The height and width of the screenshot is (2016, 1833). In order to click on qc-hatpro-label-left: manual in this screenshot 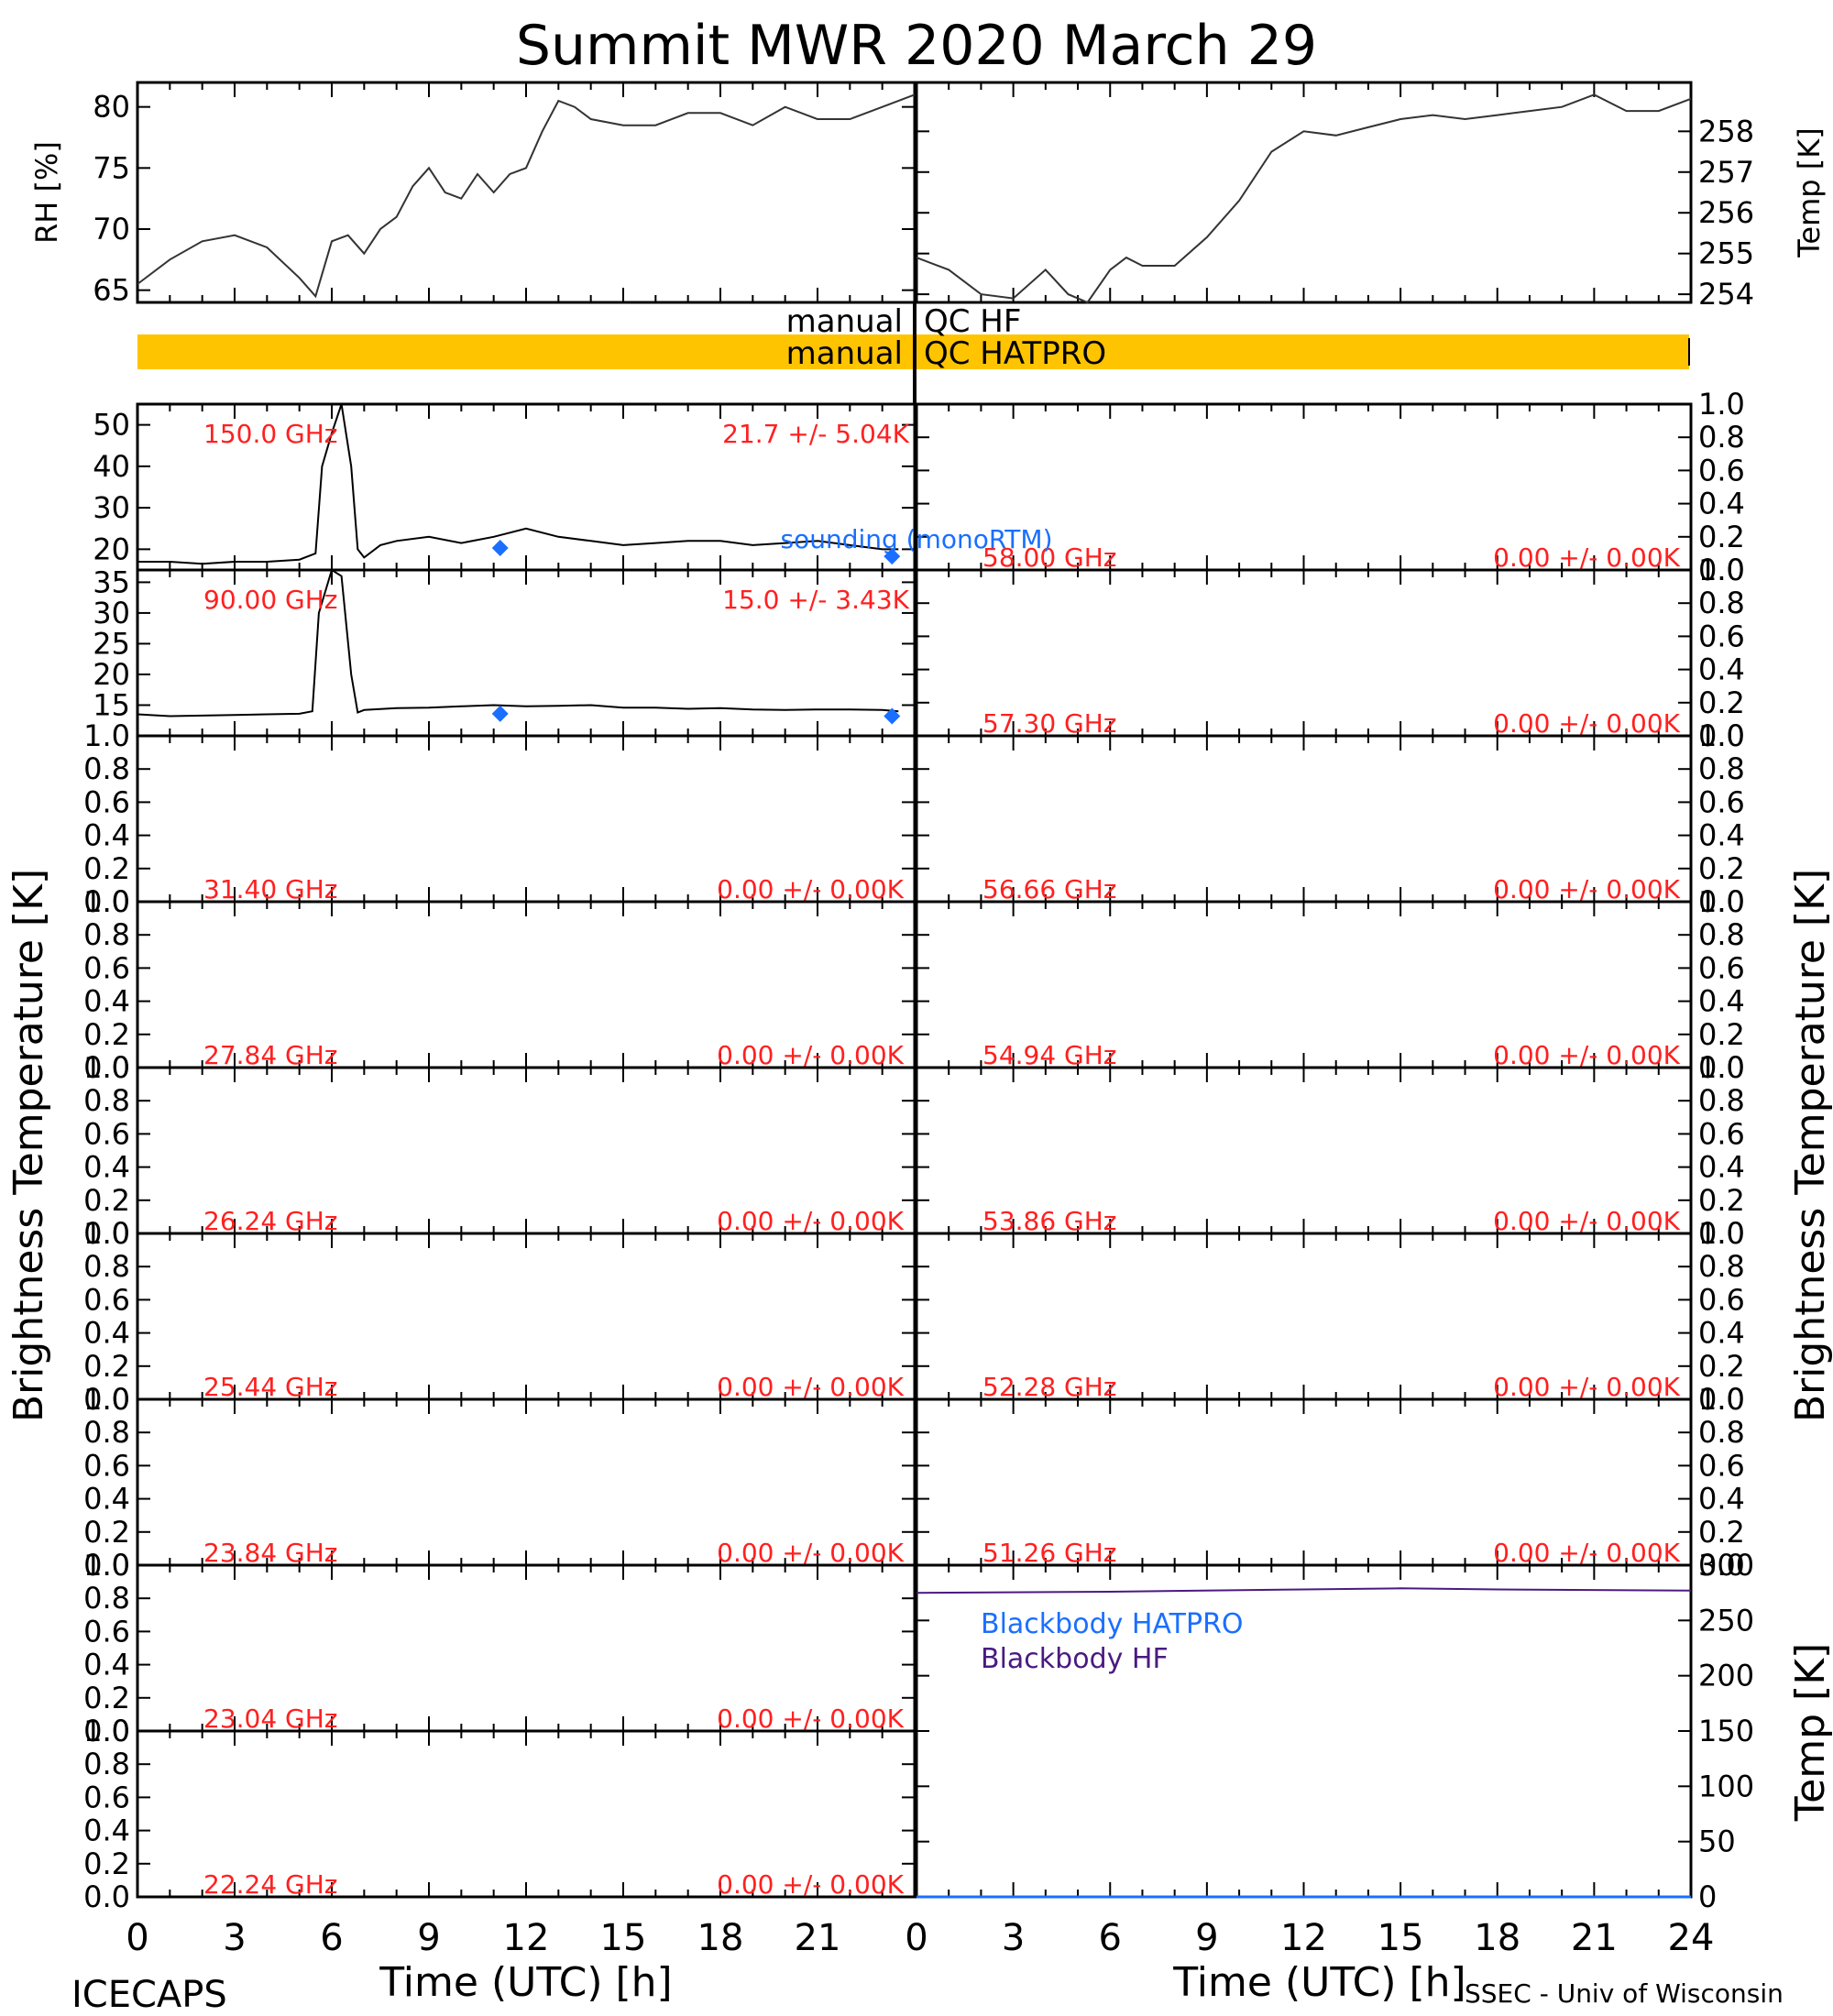, I will do `click(844, 353)`.